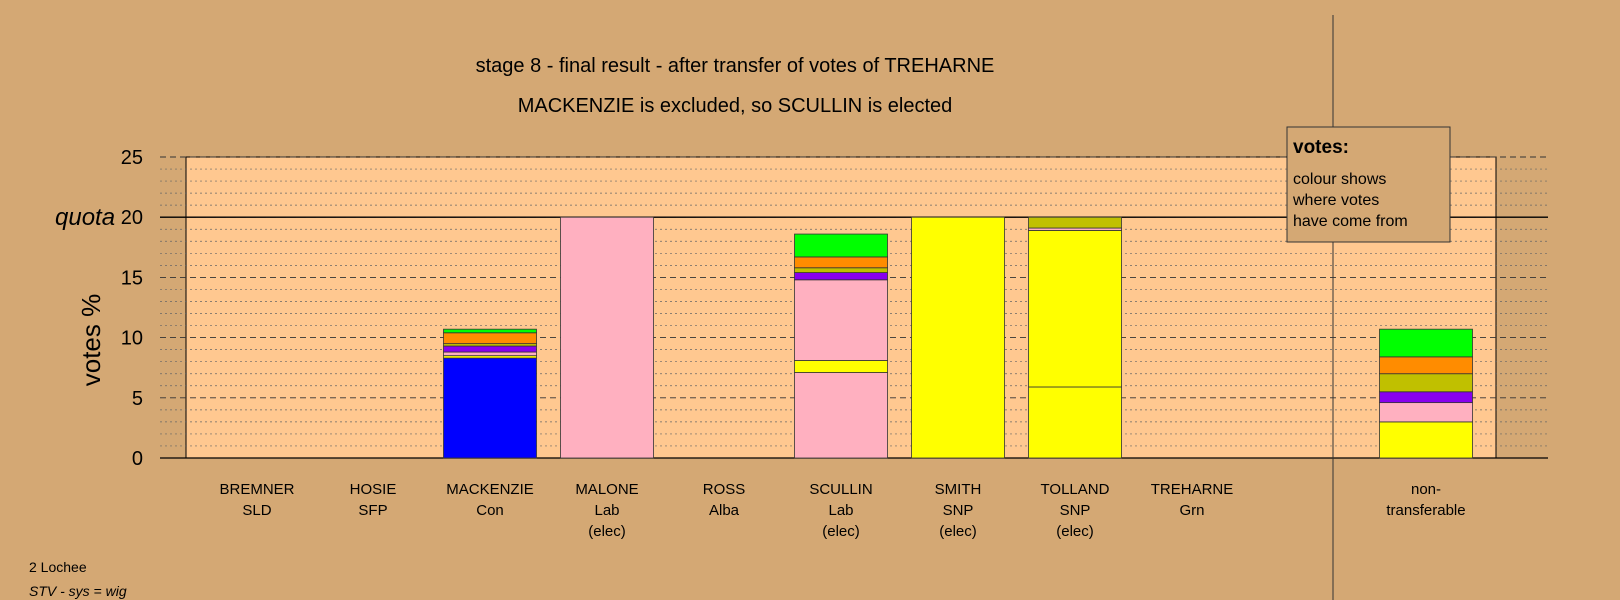  What do you see at coordinates (840, 489) in the screenshot?
I see `candidate-label: SCULLIN` at bounding box center [840, 489].